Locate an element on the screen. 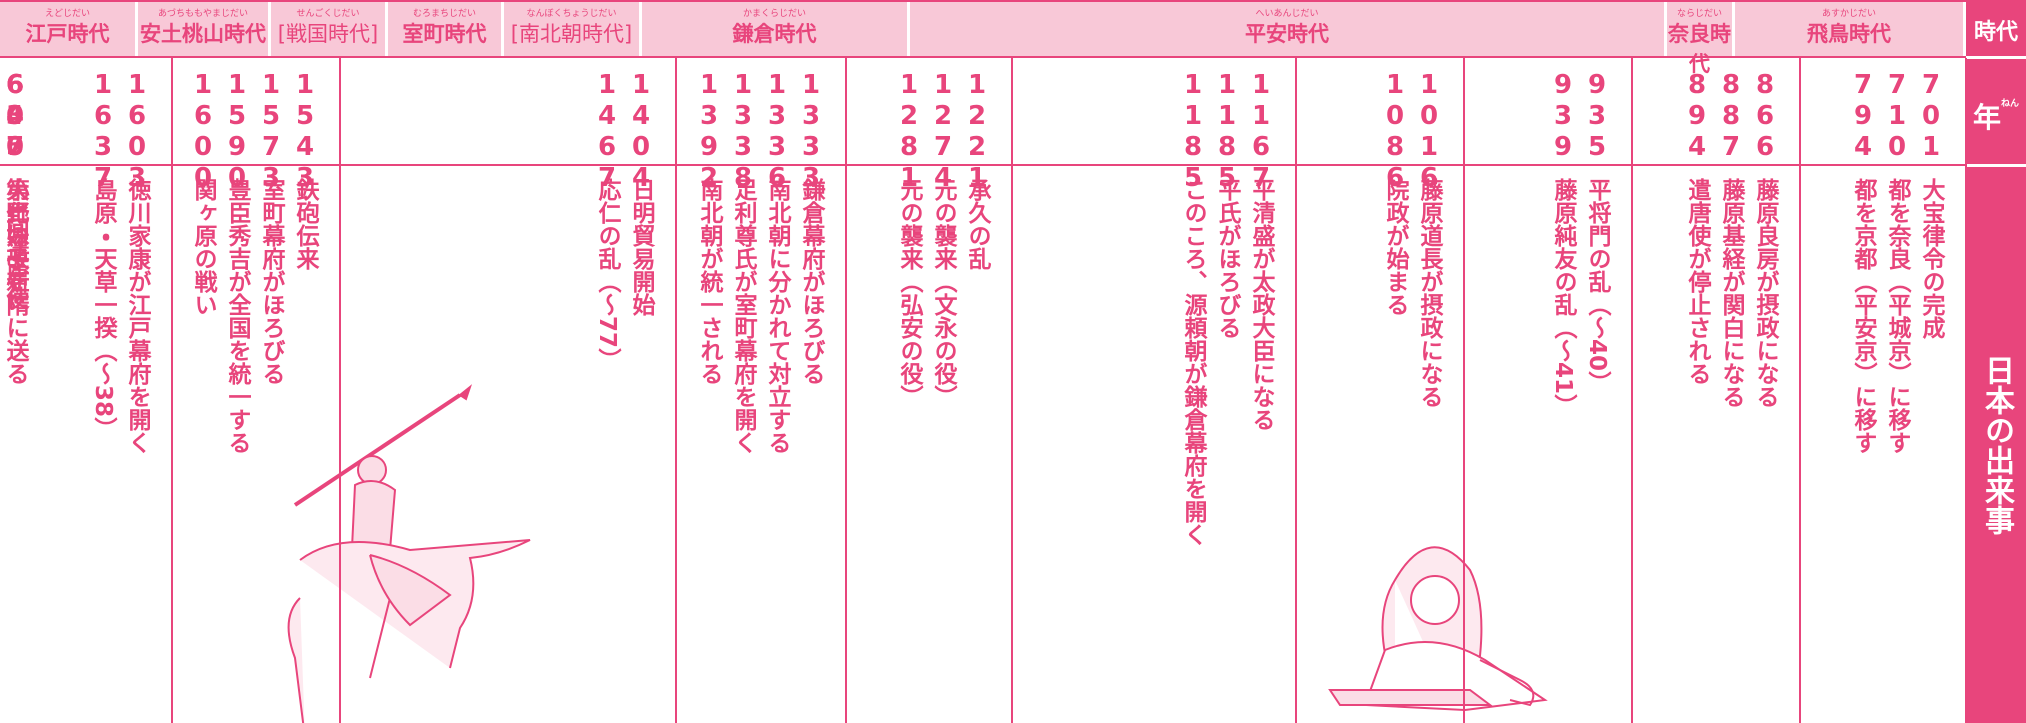 This screenshot has width=2026, height=723. year: 1404 is located at coordinates (641, 132).